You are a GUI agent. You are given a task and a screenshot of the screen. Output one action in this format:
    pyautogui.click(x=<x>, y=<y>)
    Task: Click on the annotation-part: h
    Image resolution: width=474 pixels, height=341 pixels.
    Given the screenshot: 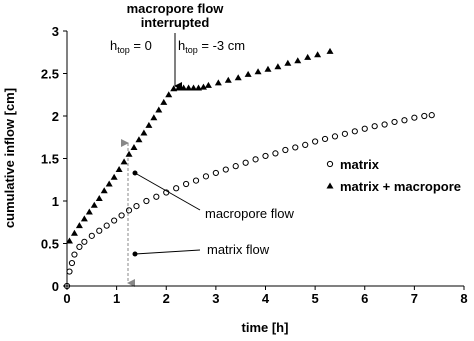 What is the action you would take?
    pyautogui.click(x=181, y=45)
    